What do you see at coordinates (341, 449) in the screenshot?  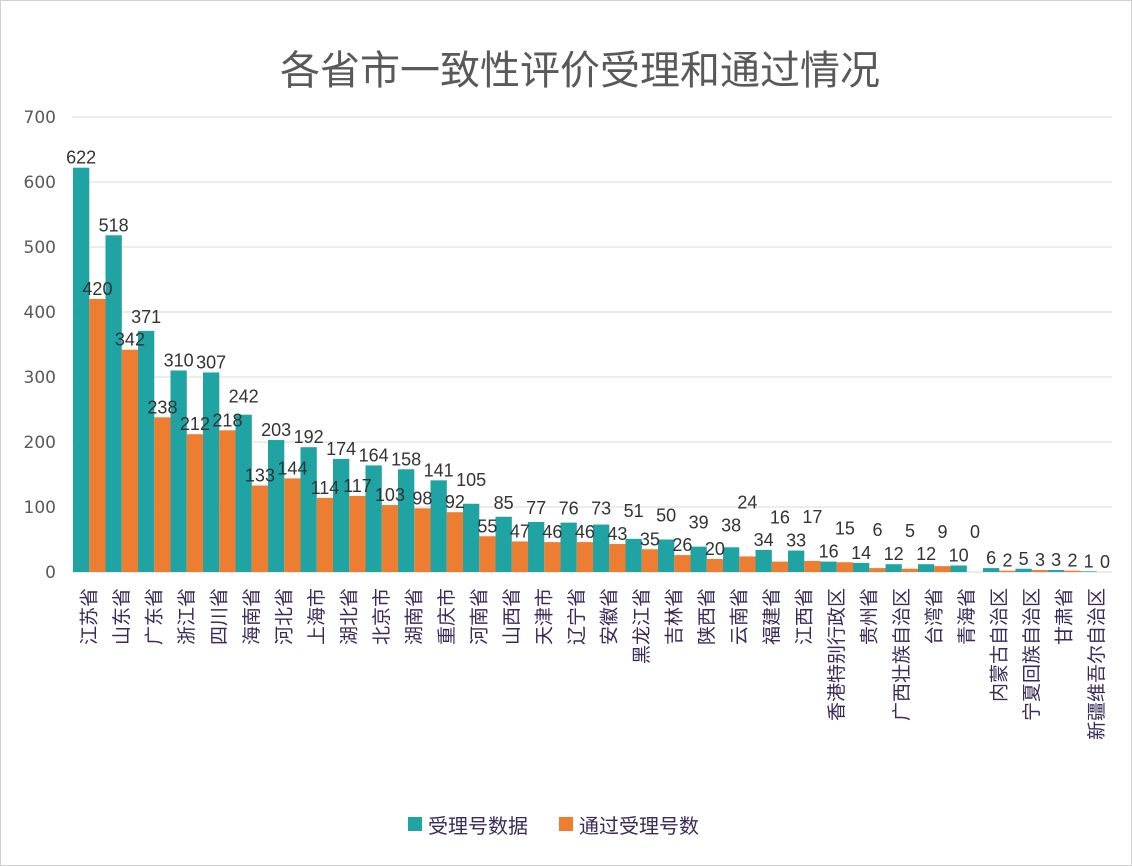 I see `data-label: 174` at bounding box center [341, 449].